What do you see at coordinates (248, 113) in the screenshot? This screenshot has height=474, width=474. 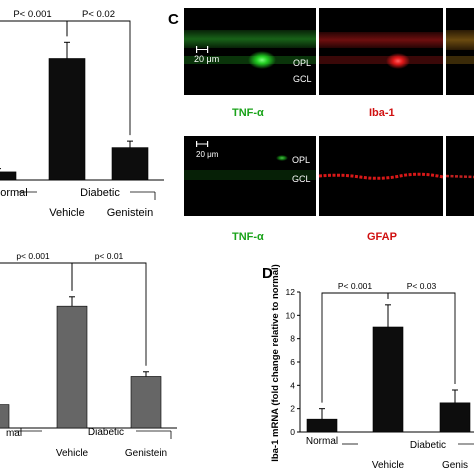 I see `caption-tnf-alpha-1: TNF-α` at bounding box center [248, 113].